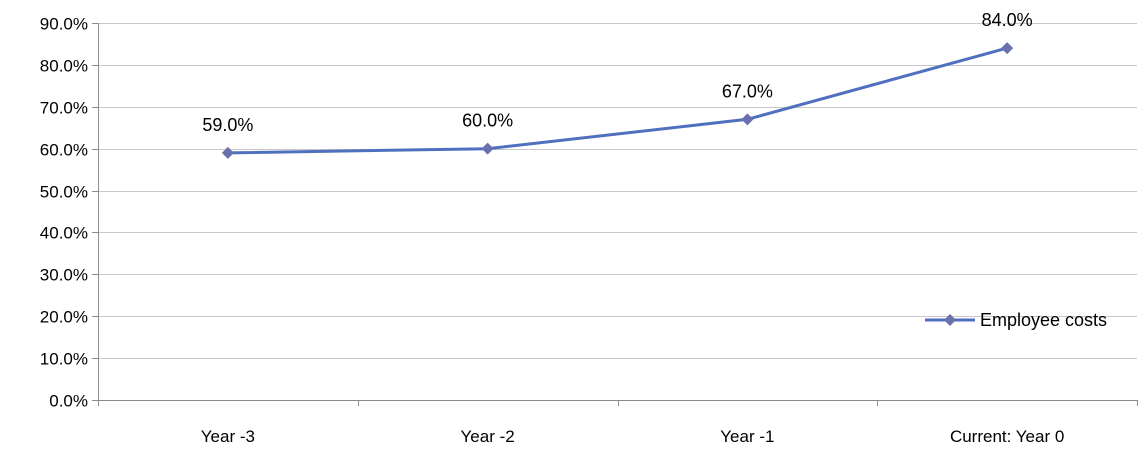 The width and height of the screenshot is (1141, 460). I want to click on y-tick-label: 20.0%, so click(64, 317).